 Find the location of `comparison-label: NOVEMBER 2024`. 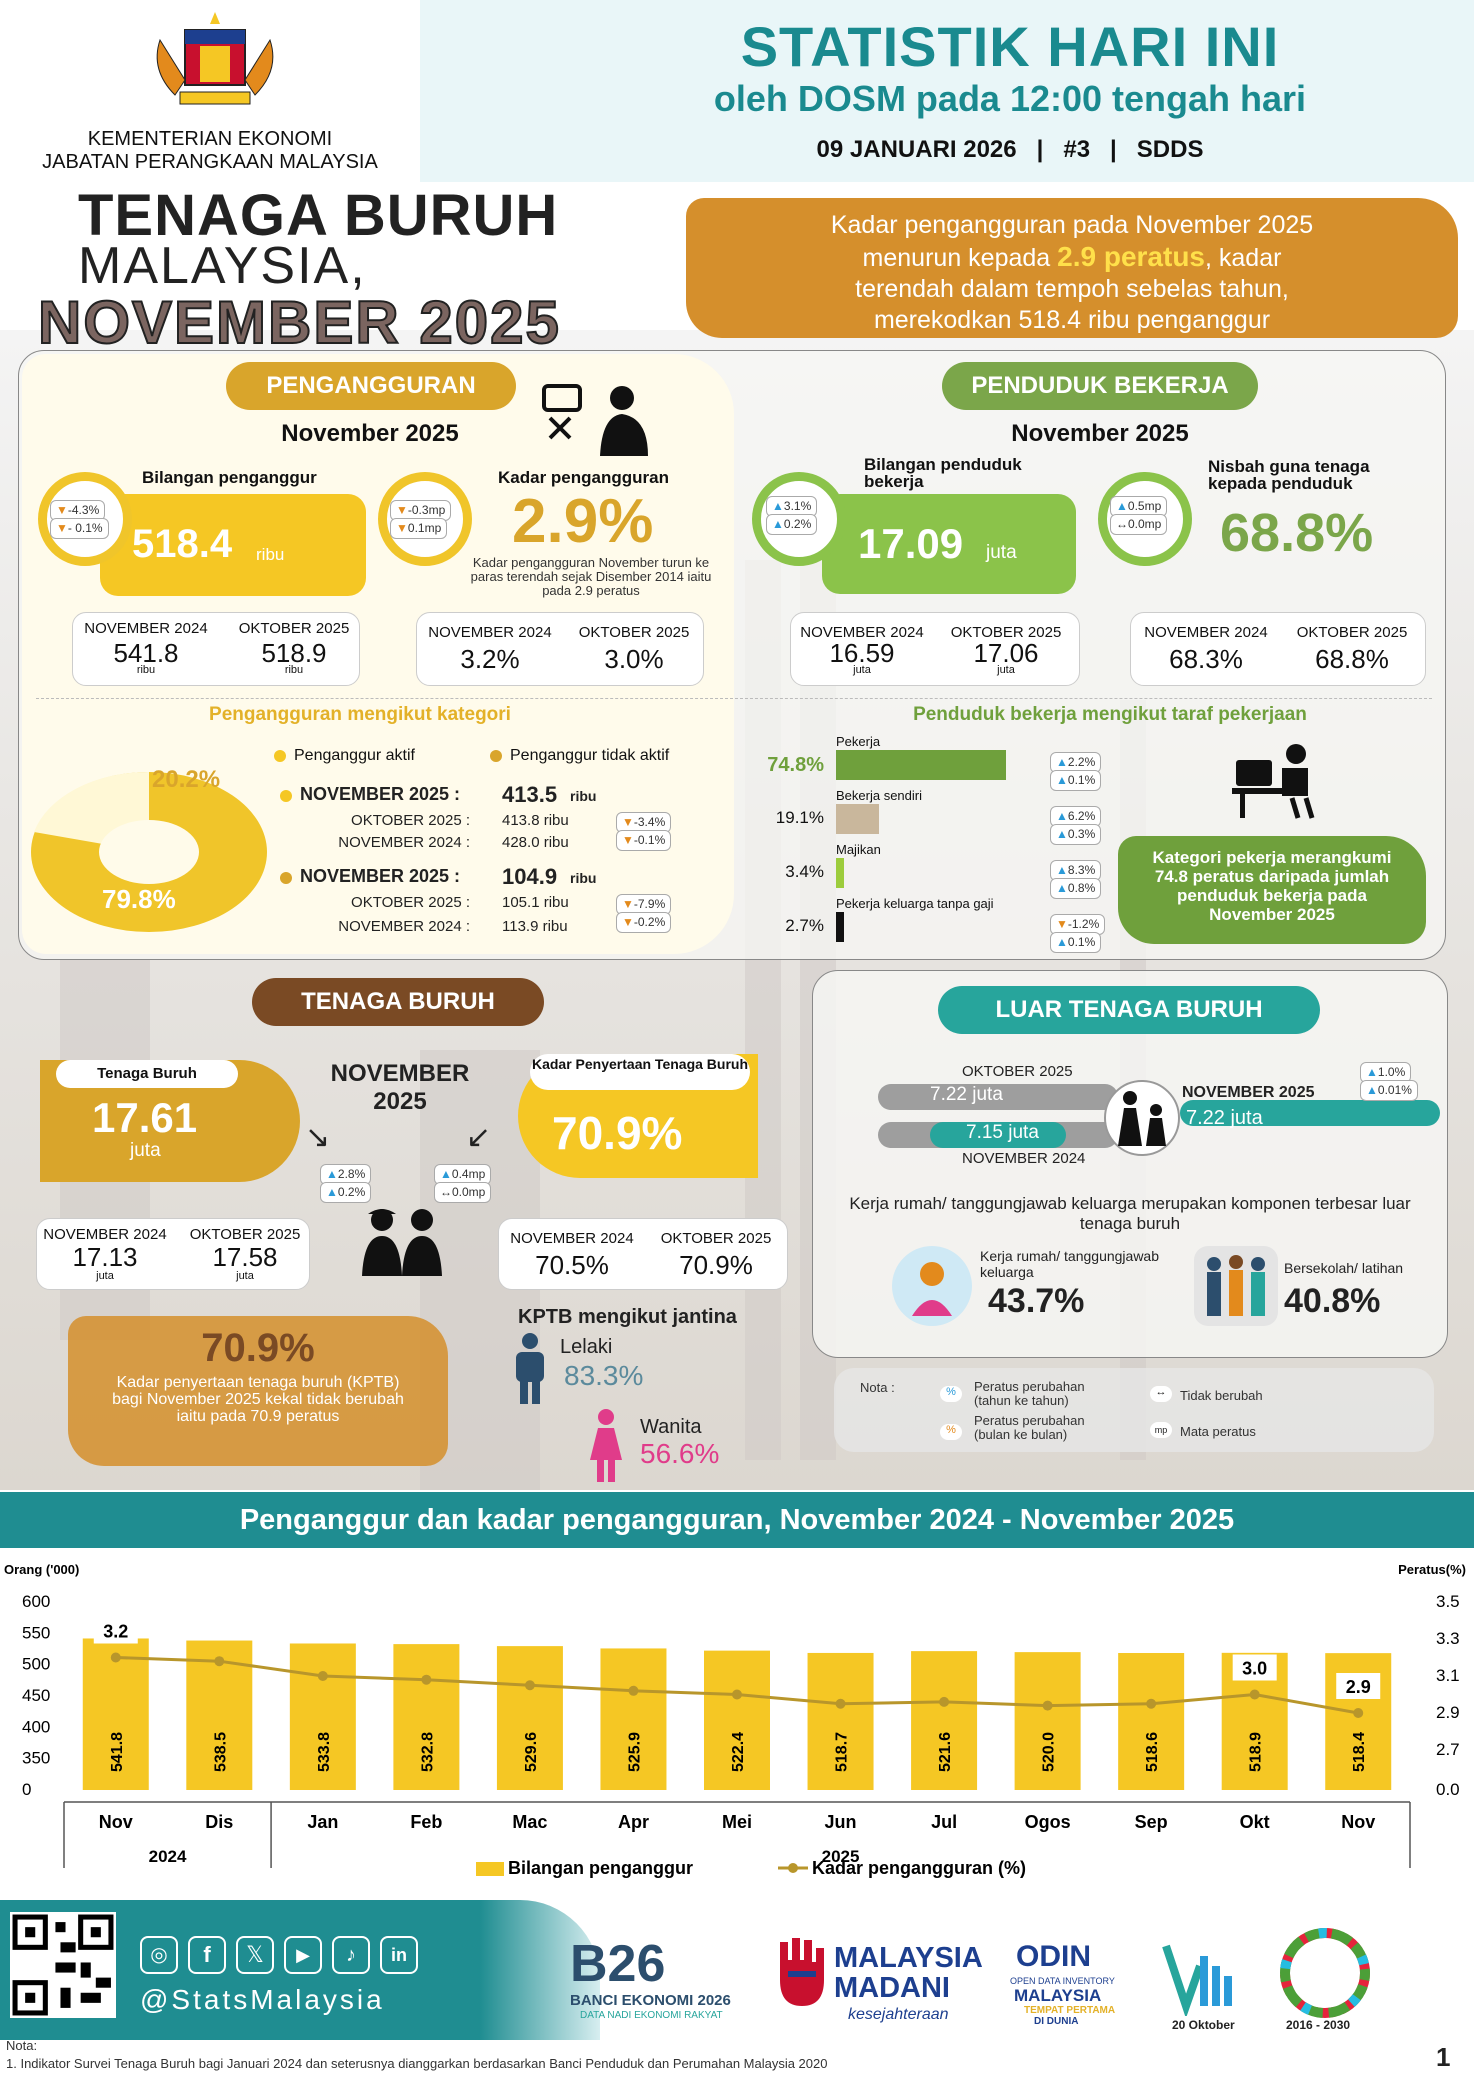

comparison-label: NOVEMBER 2024 is located at coordinates (146, 628).